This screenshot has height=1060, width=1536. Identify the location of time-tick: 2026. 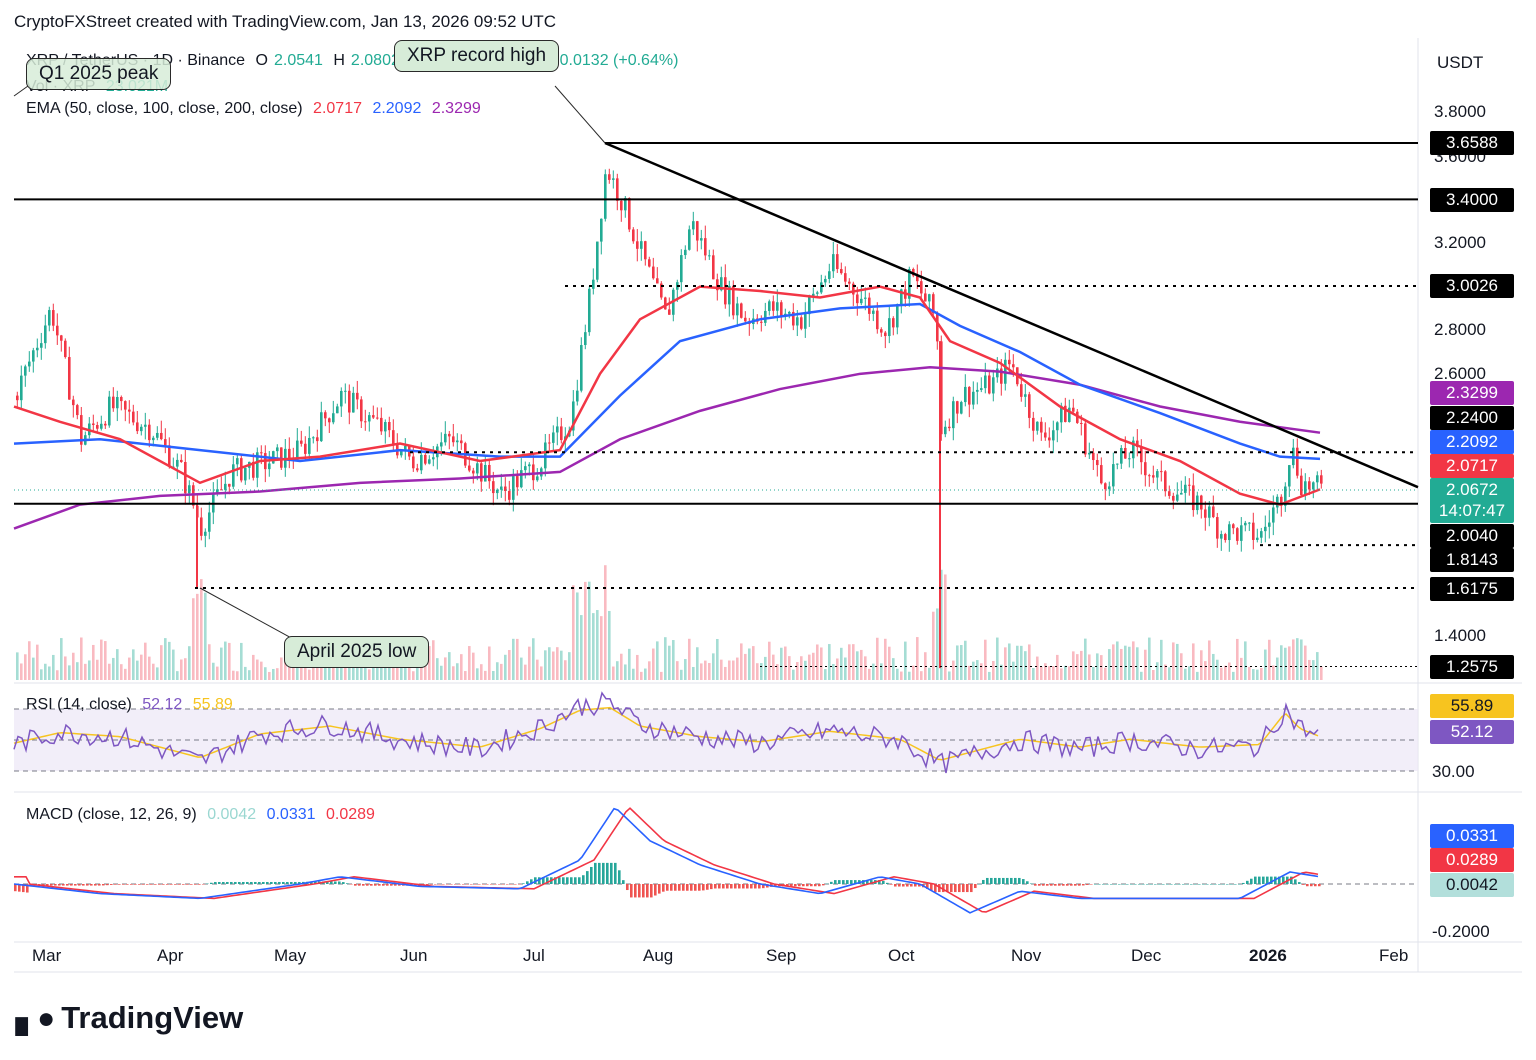
(1268, 955).